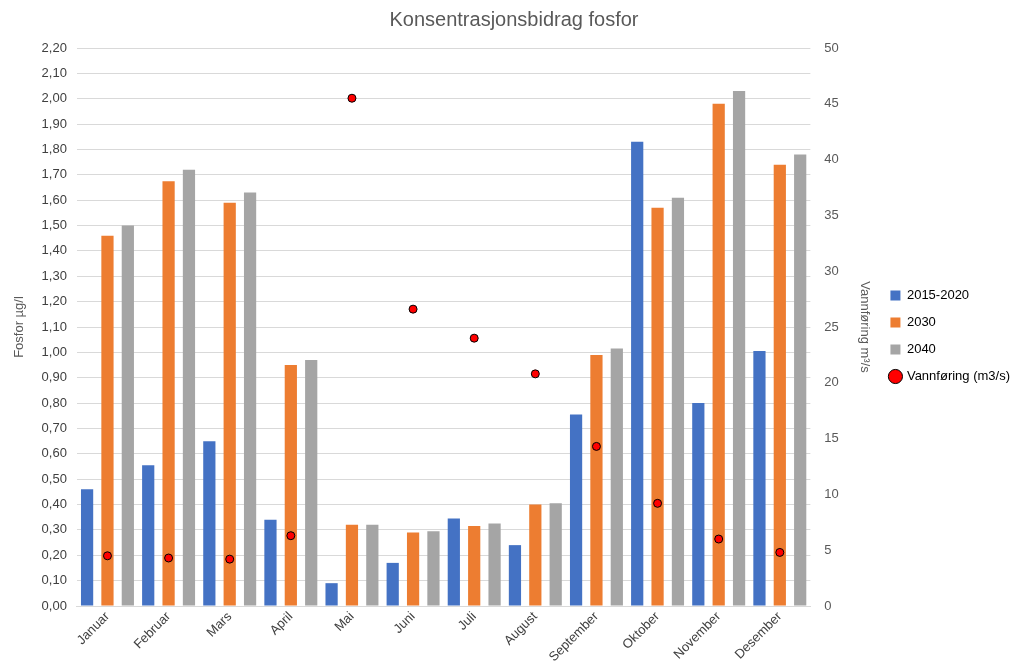  What do you see at coordinates (344, 621) in the screenshot?
I see `x-tick-label: Mai` at bounding box center [344, 621].